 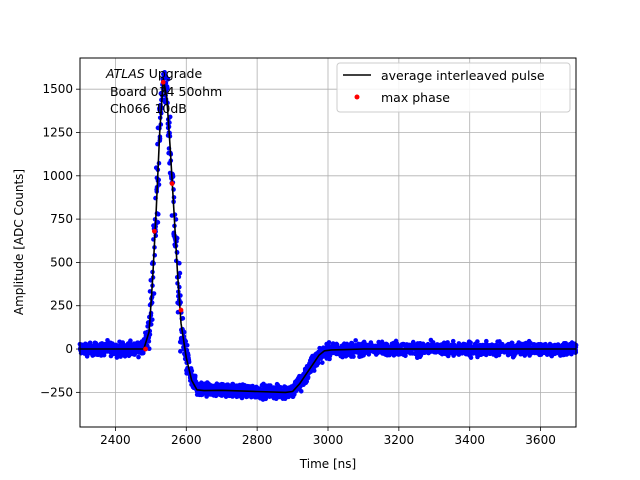 What do you see at coordinates (463, 75) in the screenshot?
I see `legend-entry-pulse: average interleaved pulse` at bounding box center [463, 75].